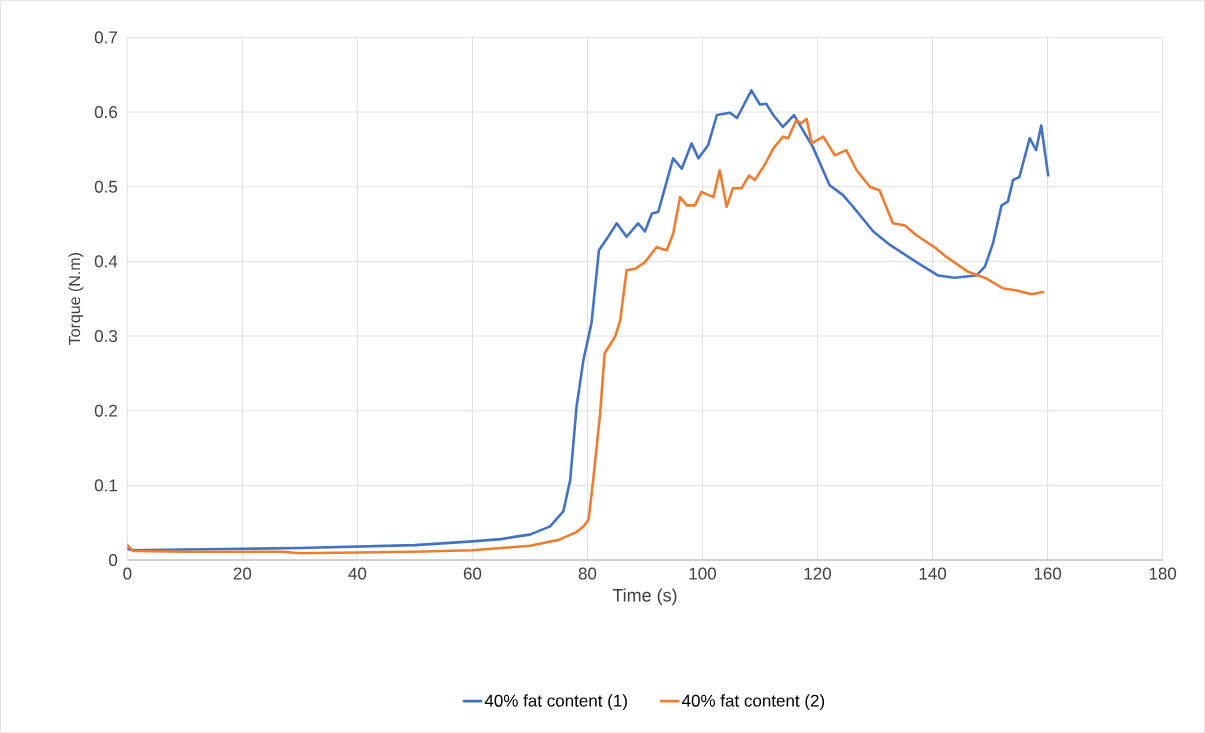 The height and width of the screenshot is (733, 1205). Describe the element at coordinates (644, 597) in the screenshot. I see `x-axis-title: Time (s)` at that location.